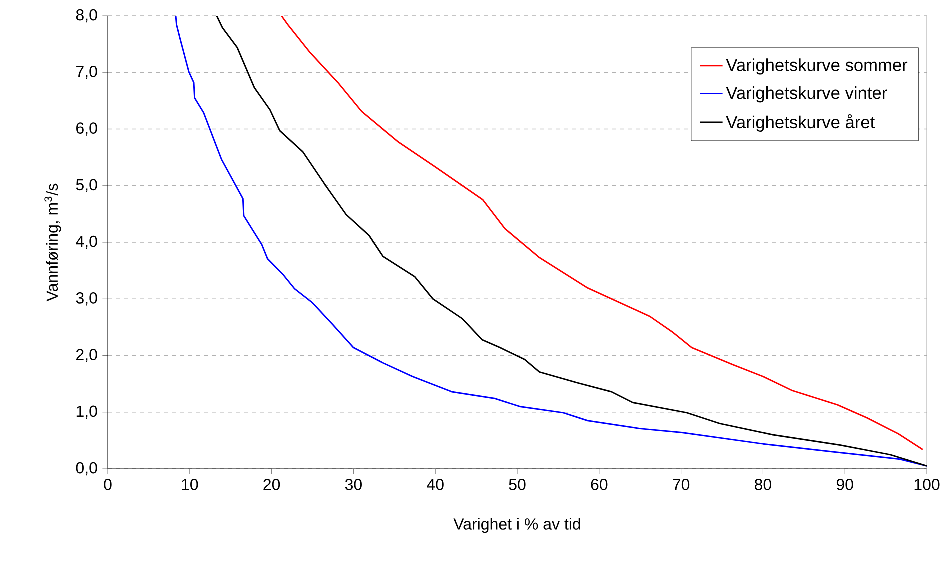 Image resolution: width=948 pixels, height=568 pixels. What do you see at coordinates (87, 412) in the screenshot?
I see `y-tick-label: 1,0` at bounding box center [87, 412].